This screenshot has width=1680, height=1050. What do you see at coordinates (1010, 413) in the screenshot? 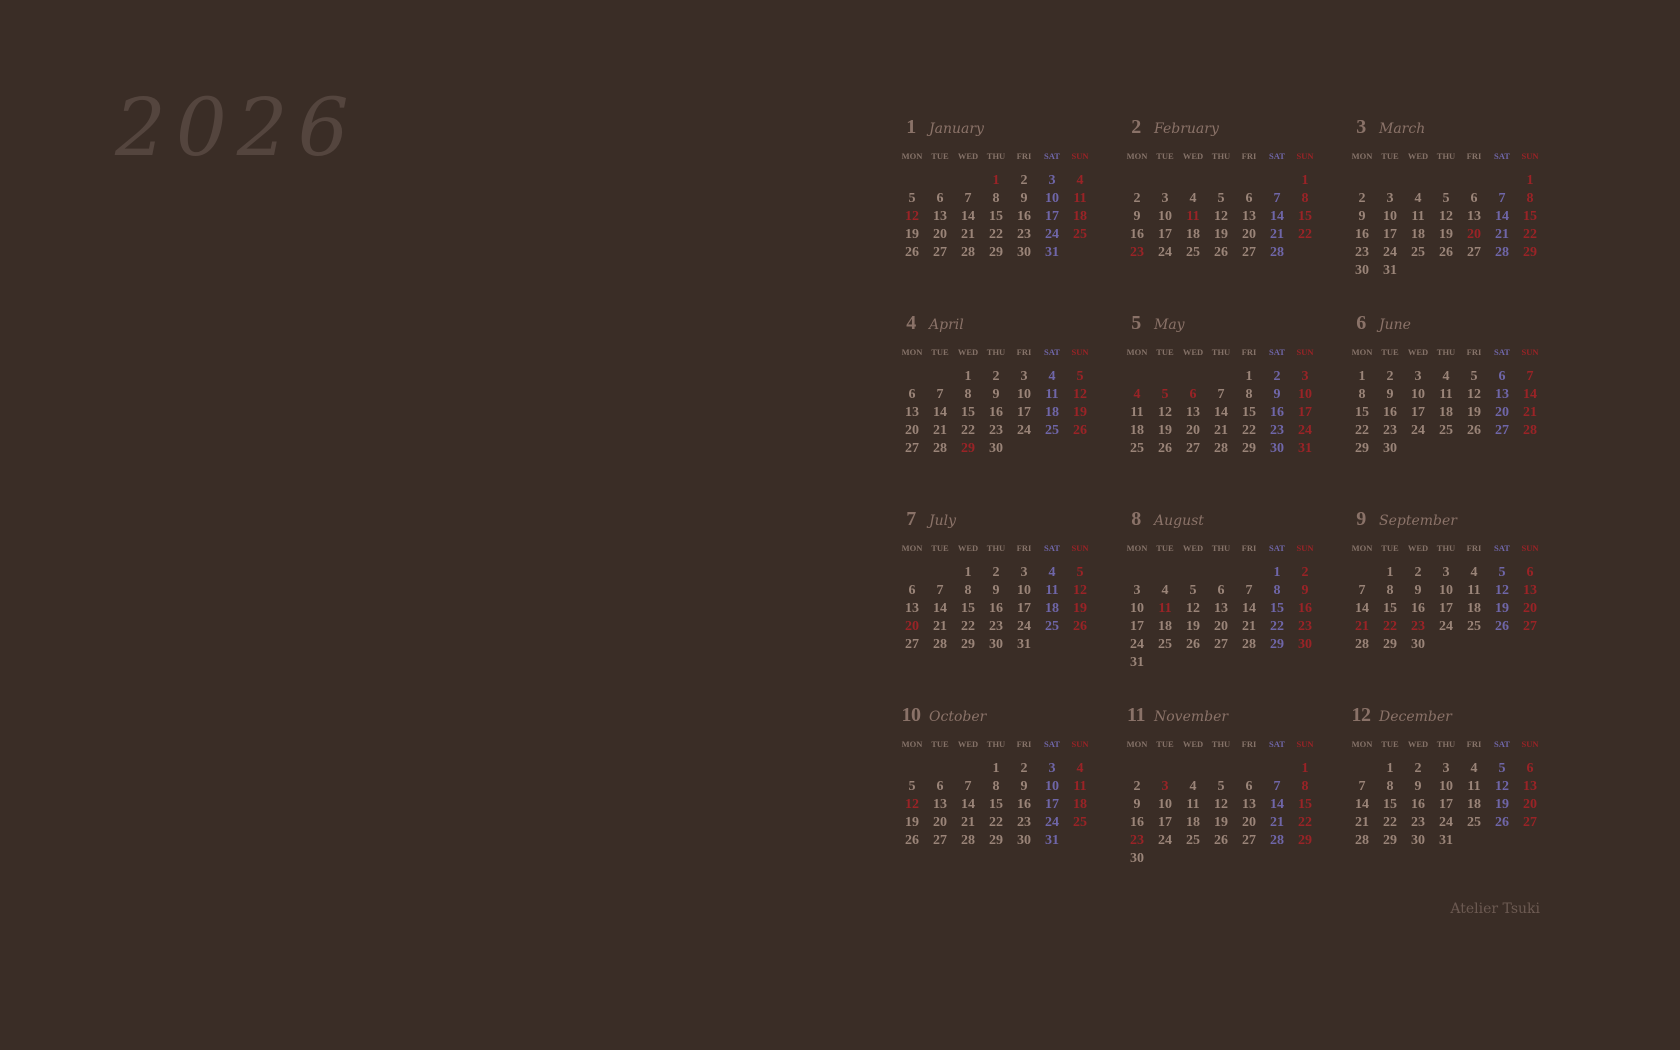
I see `week-row: 13 14 15 16 17 18 19` at bounding box center [1010, 413].